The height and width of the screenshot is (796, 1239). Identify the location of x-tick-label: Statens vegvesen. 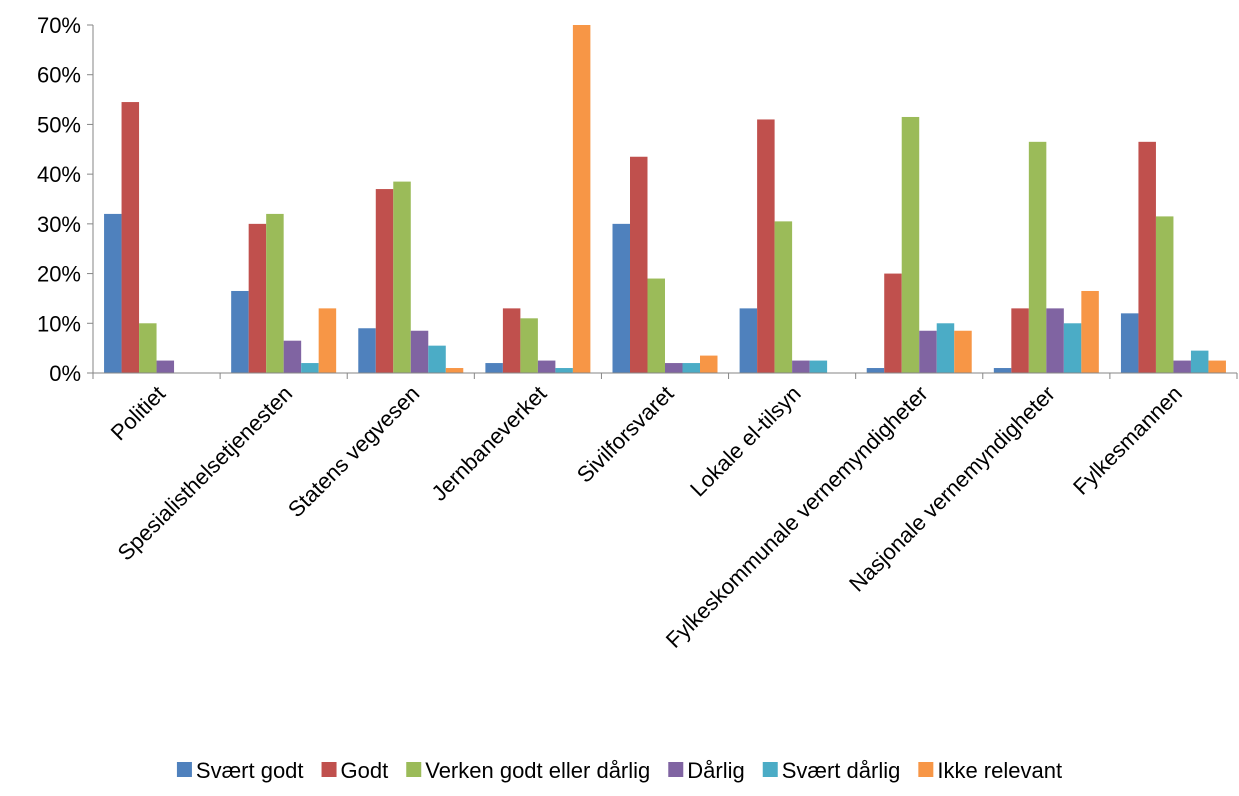
(353, 451).